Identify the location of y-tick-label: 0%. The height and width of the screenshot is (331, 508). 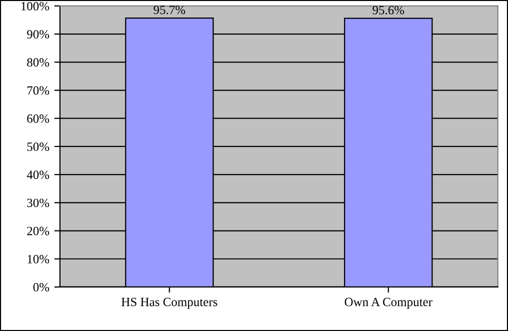
(41, 287).